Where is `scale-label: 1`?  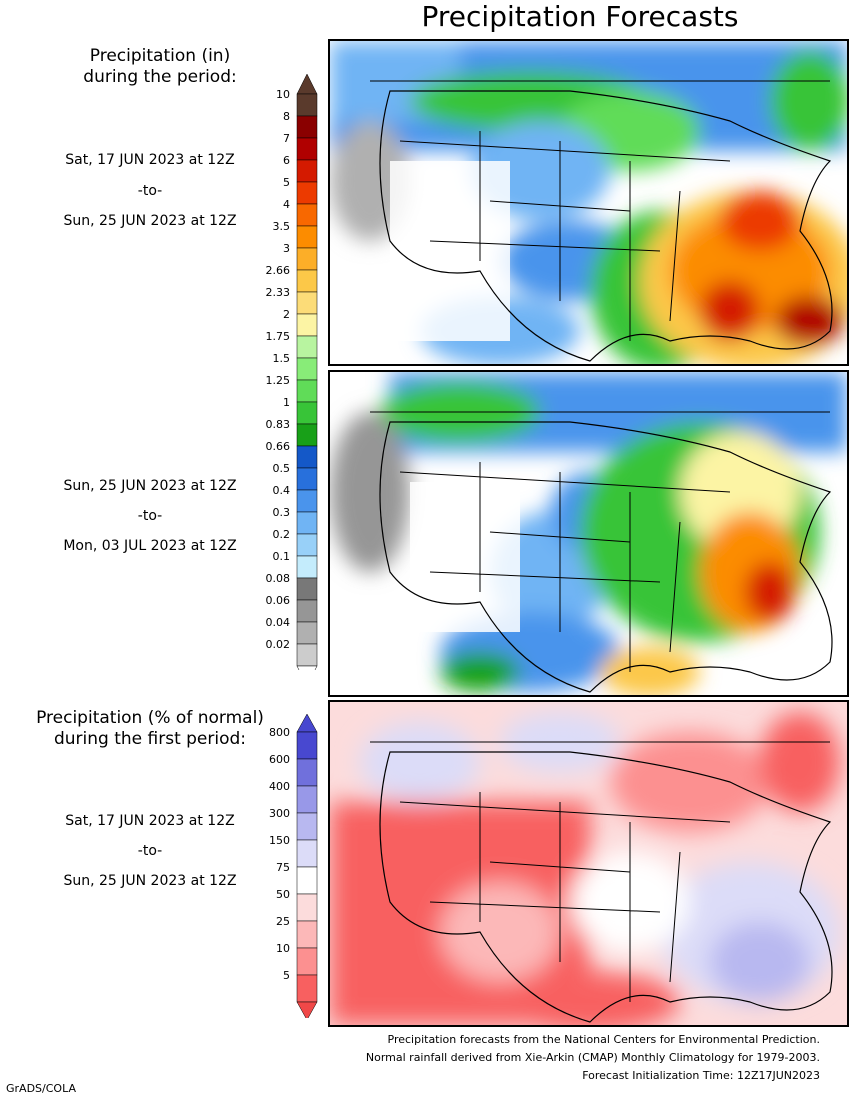 scale-label: 1 is located at coordinates (286, 402).